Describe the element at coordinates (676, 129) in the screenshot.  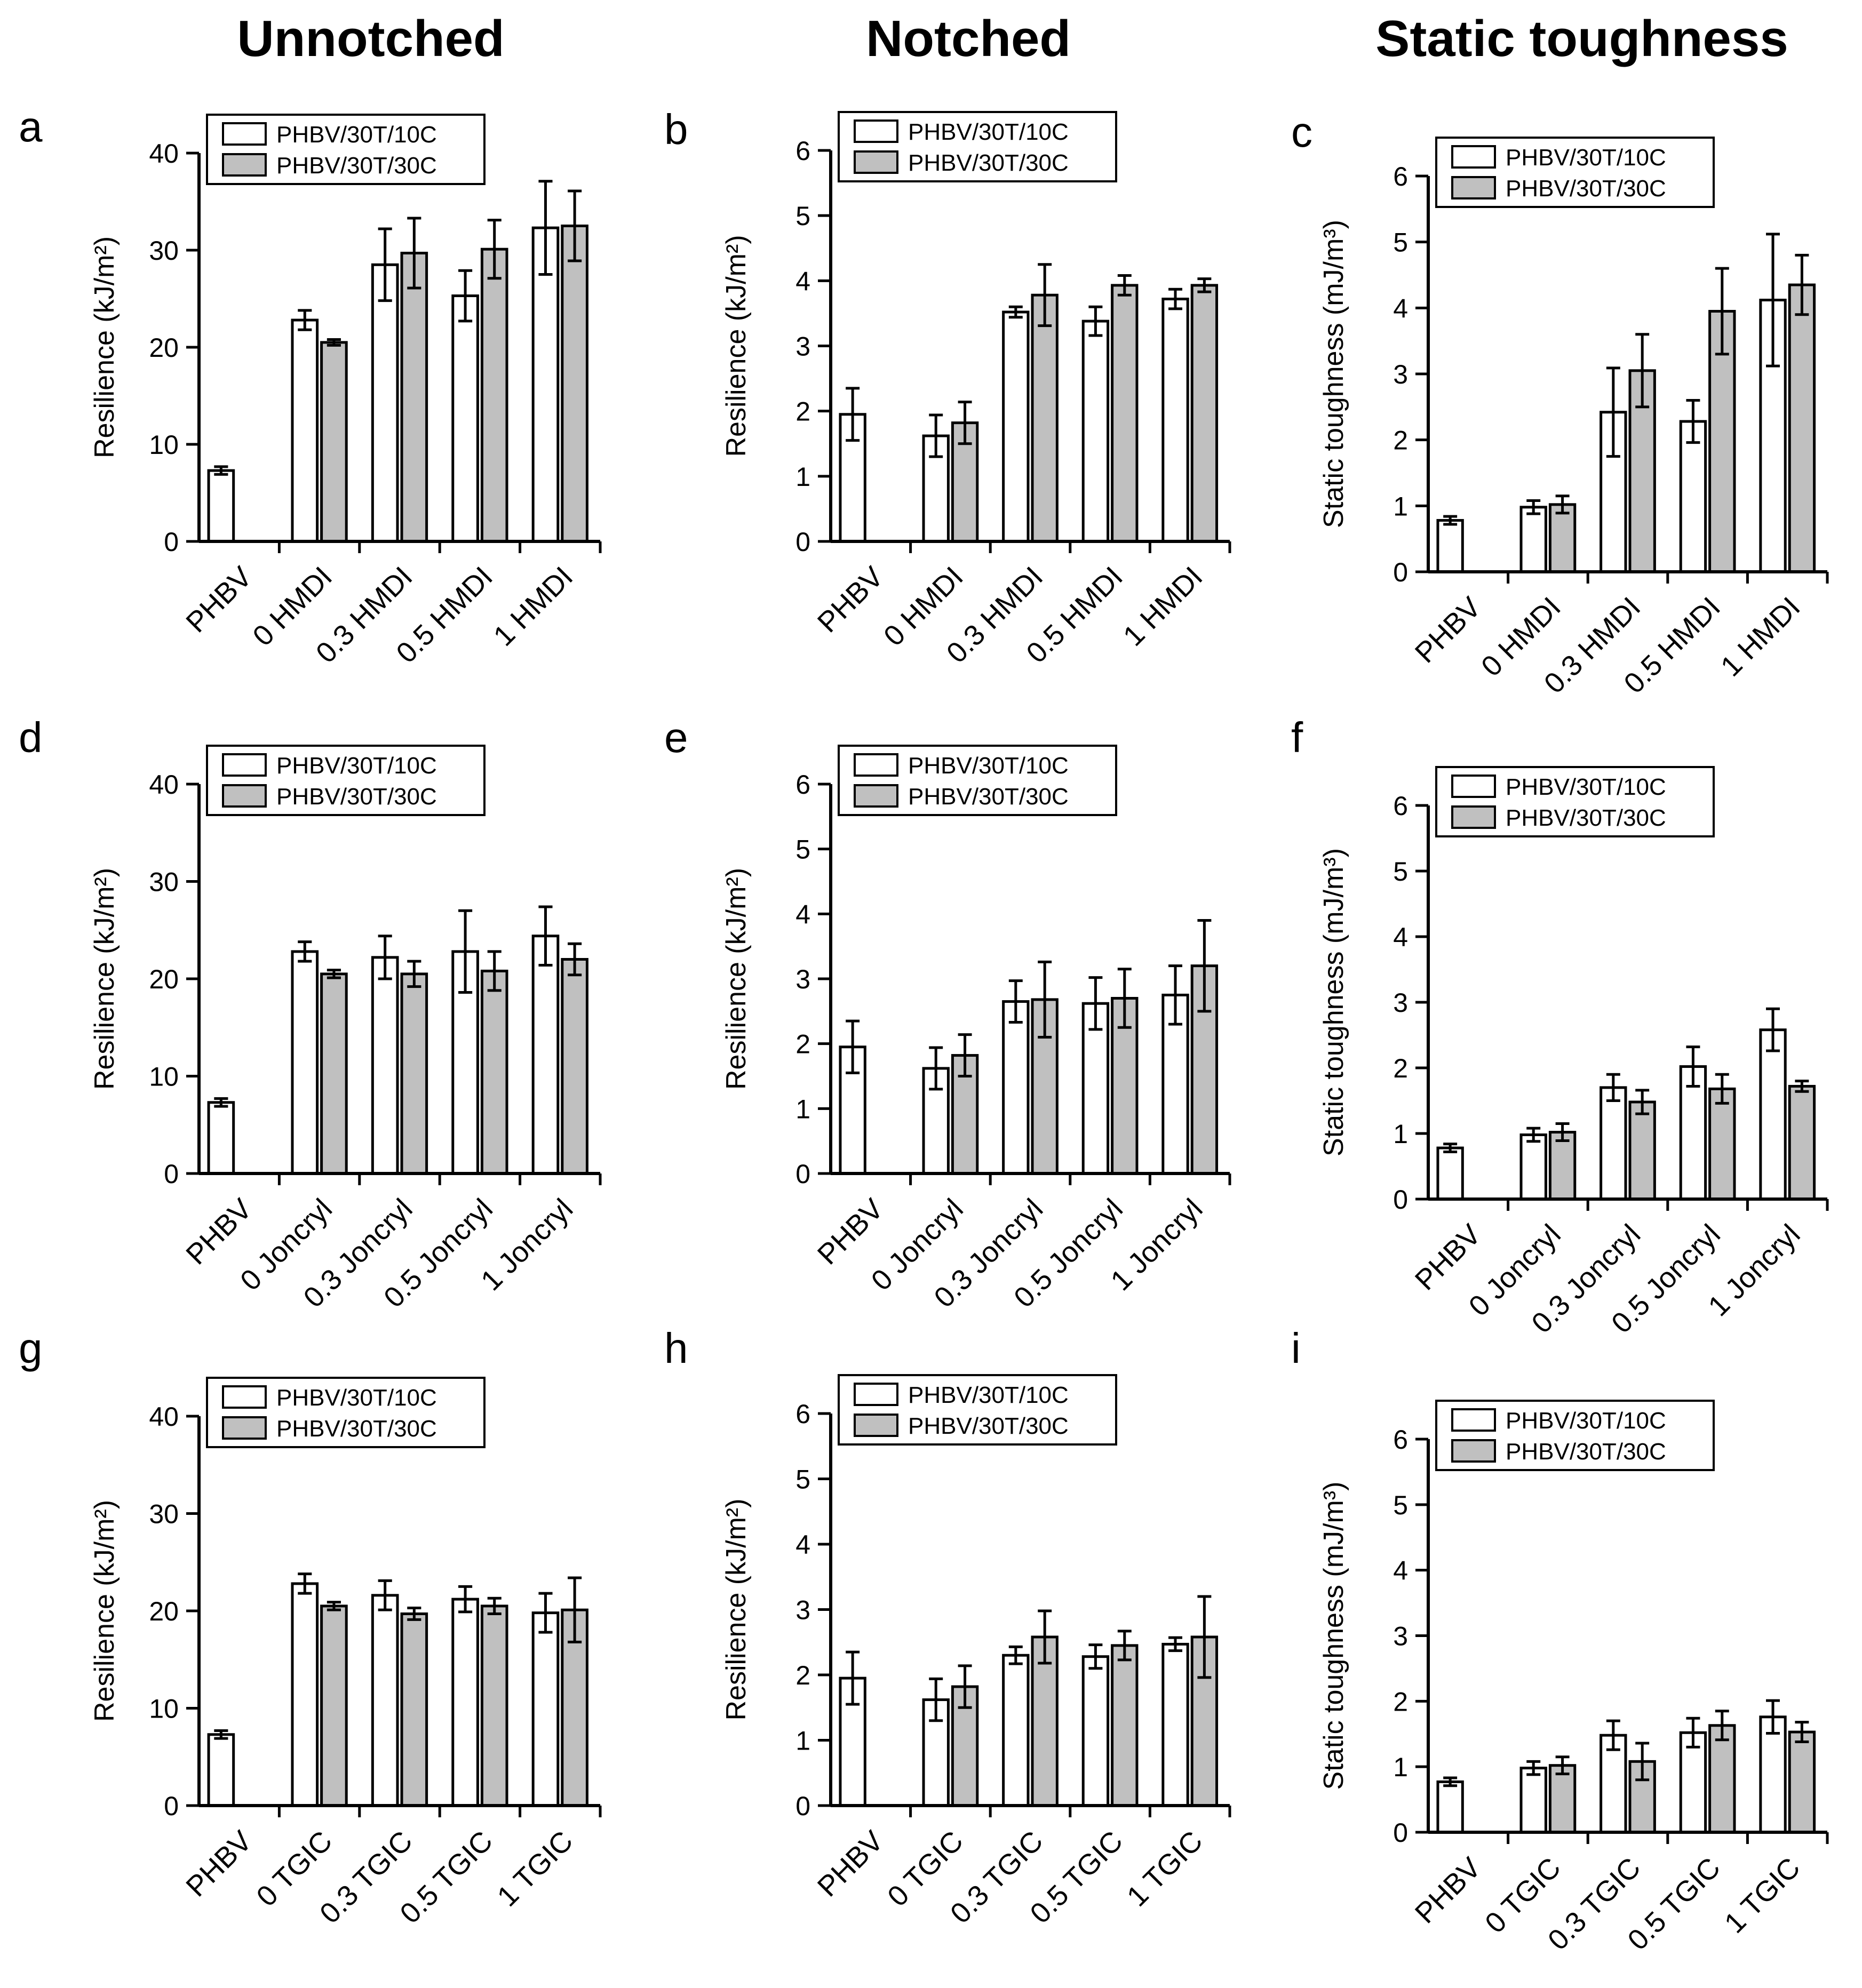
I see `panel-letter: b` at that location.